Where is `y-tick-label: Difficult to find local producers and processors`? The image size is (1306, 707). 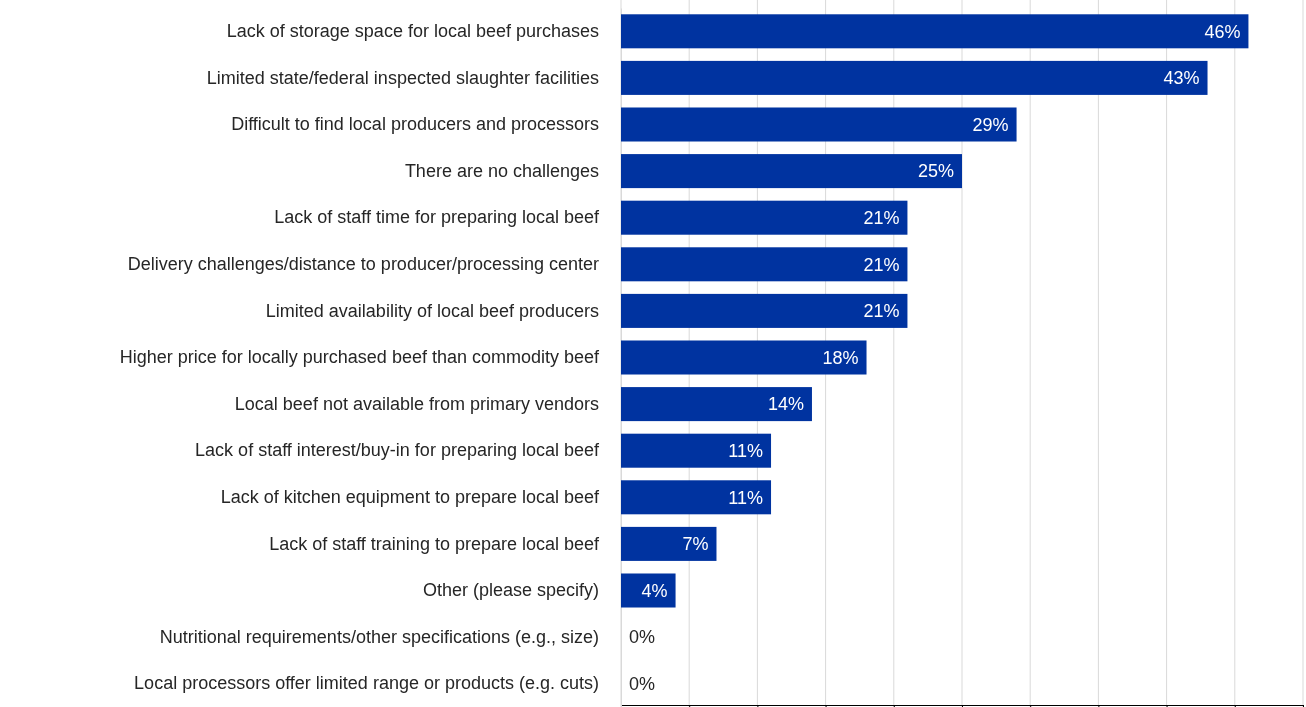
y-tick-label: Difficult to find local producers and processors is located at coordinates (415, 124).